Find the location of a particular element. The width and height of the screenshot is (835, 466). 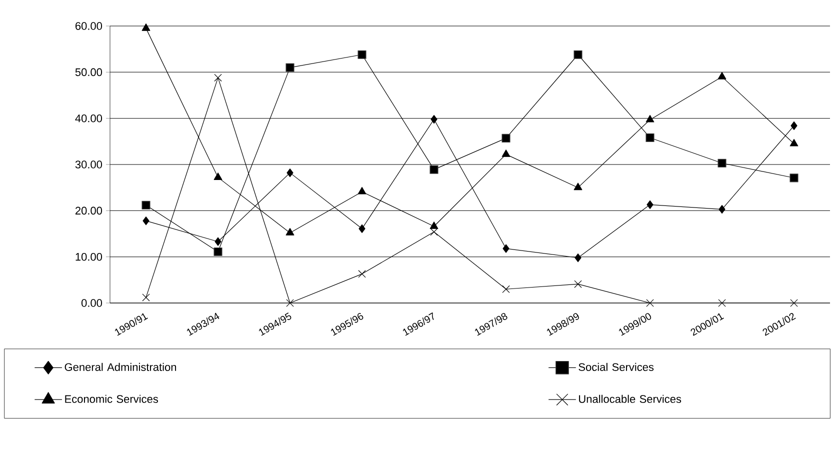

legend-label: Economic Services is located at coordinates (111, 398).